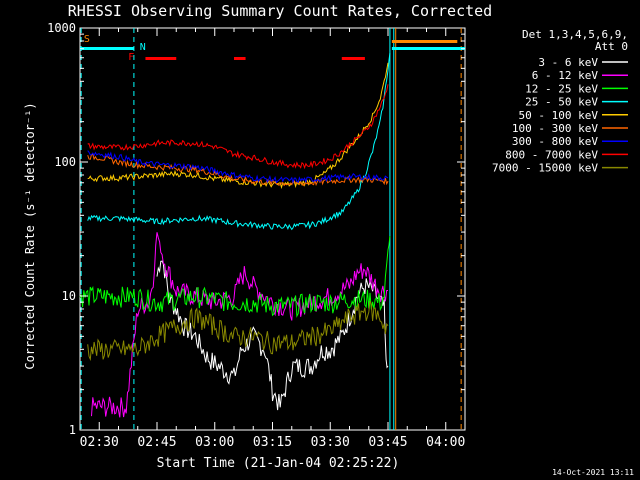 This screenshot has width=640, height=480. Describe the element at coordinates (555, 141) in the screenshot. I see `legend-entry-label: 300 - 800 keV` at that location.